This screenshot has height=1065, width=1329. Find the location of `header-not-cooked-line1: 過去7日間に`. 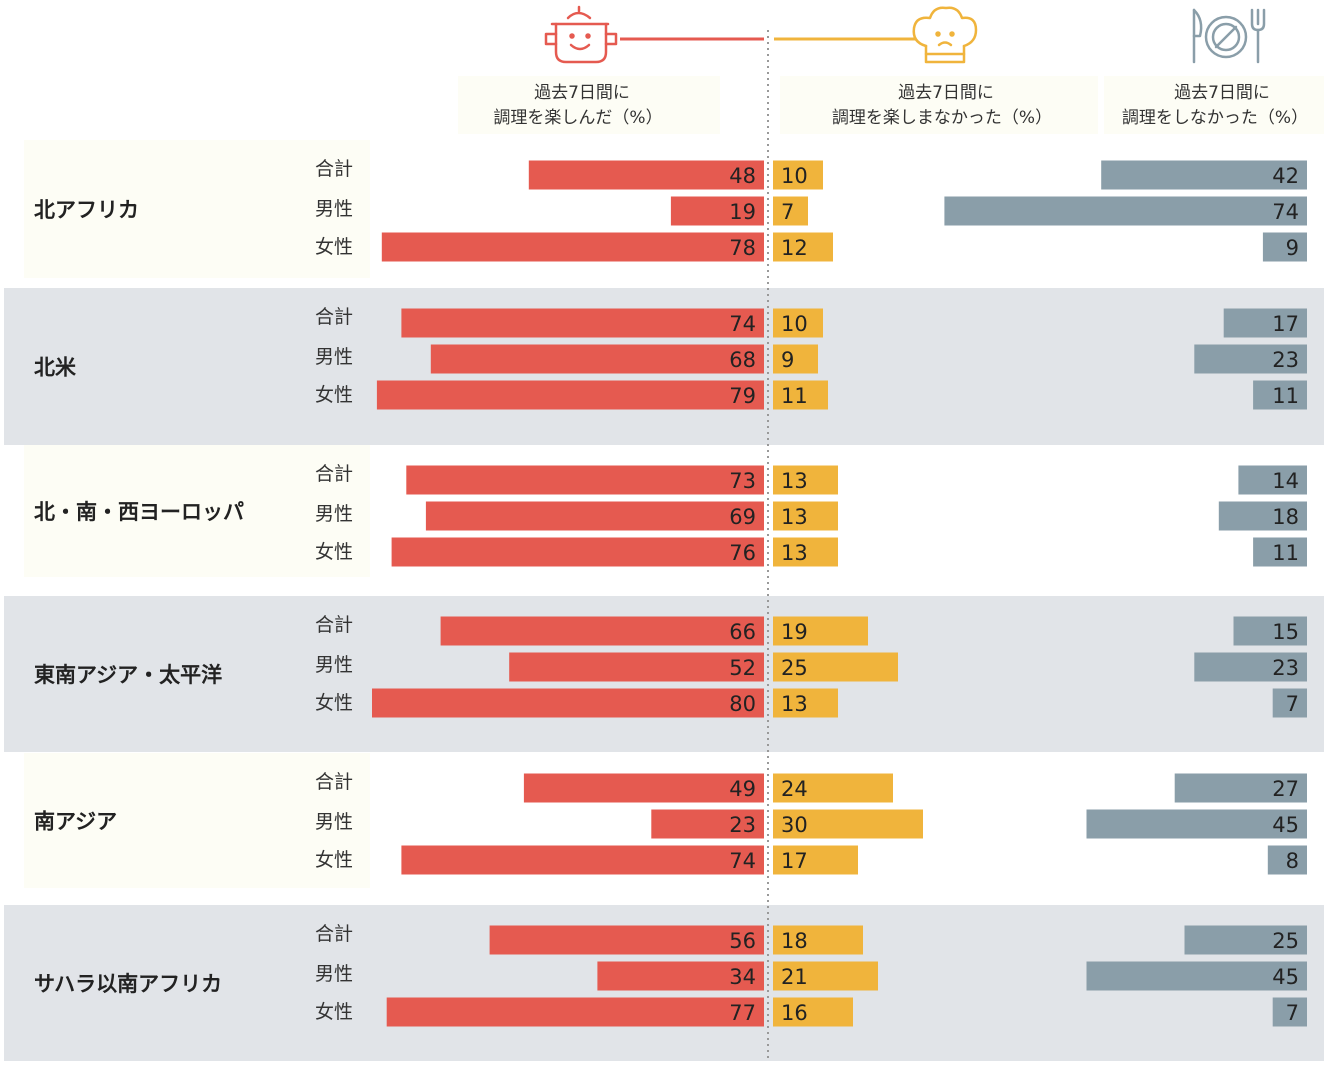

header-not-cooked-line1: 過去7日間に is located at coordinates (1222, 93).